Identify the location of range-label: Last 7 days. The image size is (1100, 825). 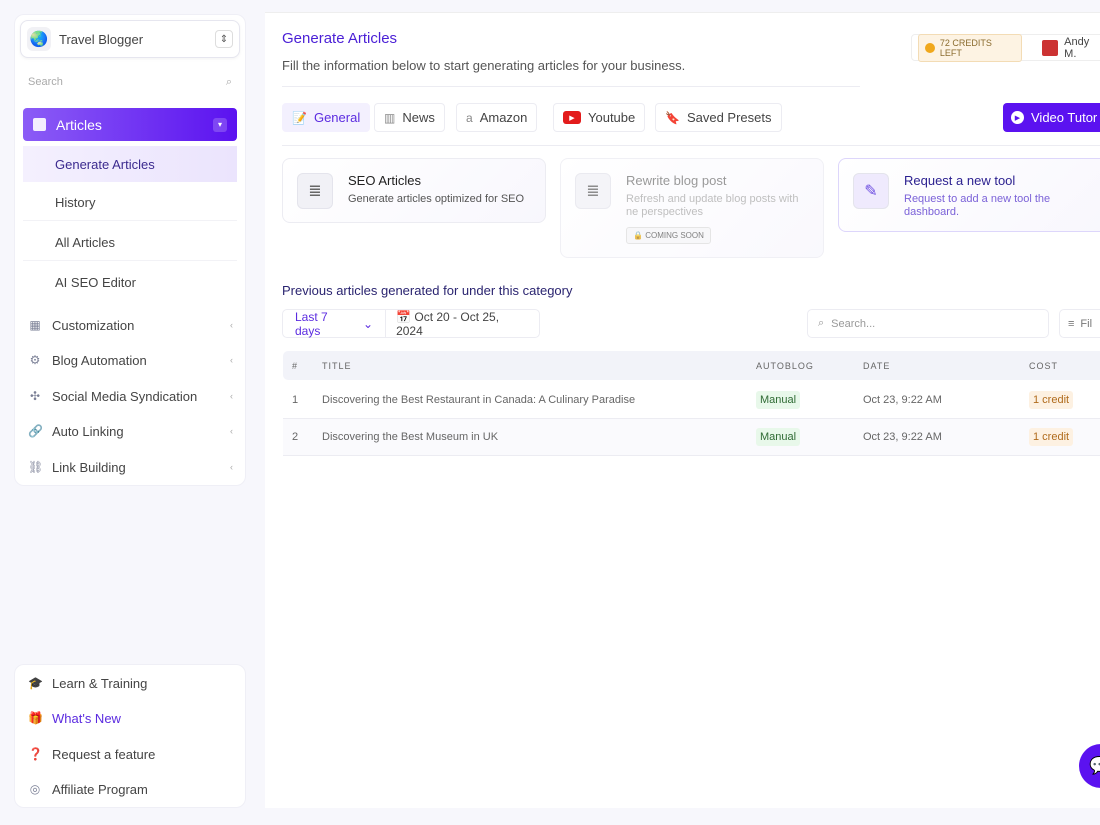
(311, 323).